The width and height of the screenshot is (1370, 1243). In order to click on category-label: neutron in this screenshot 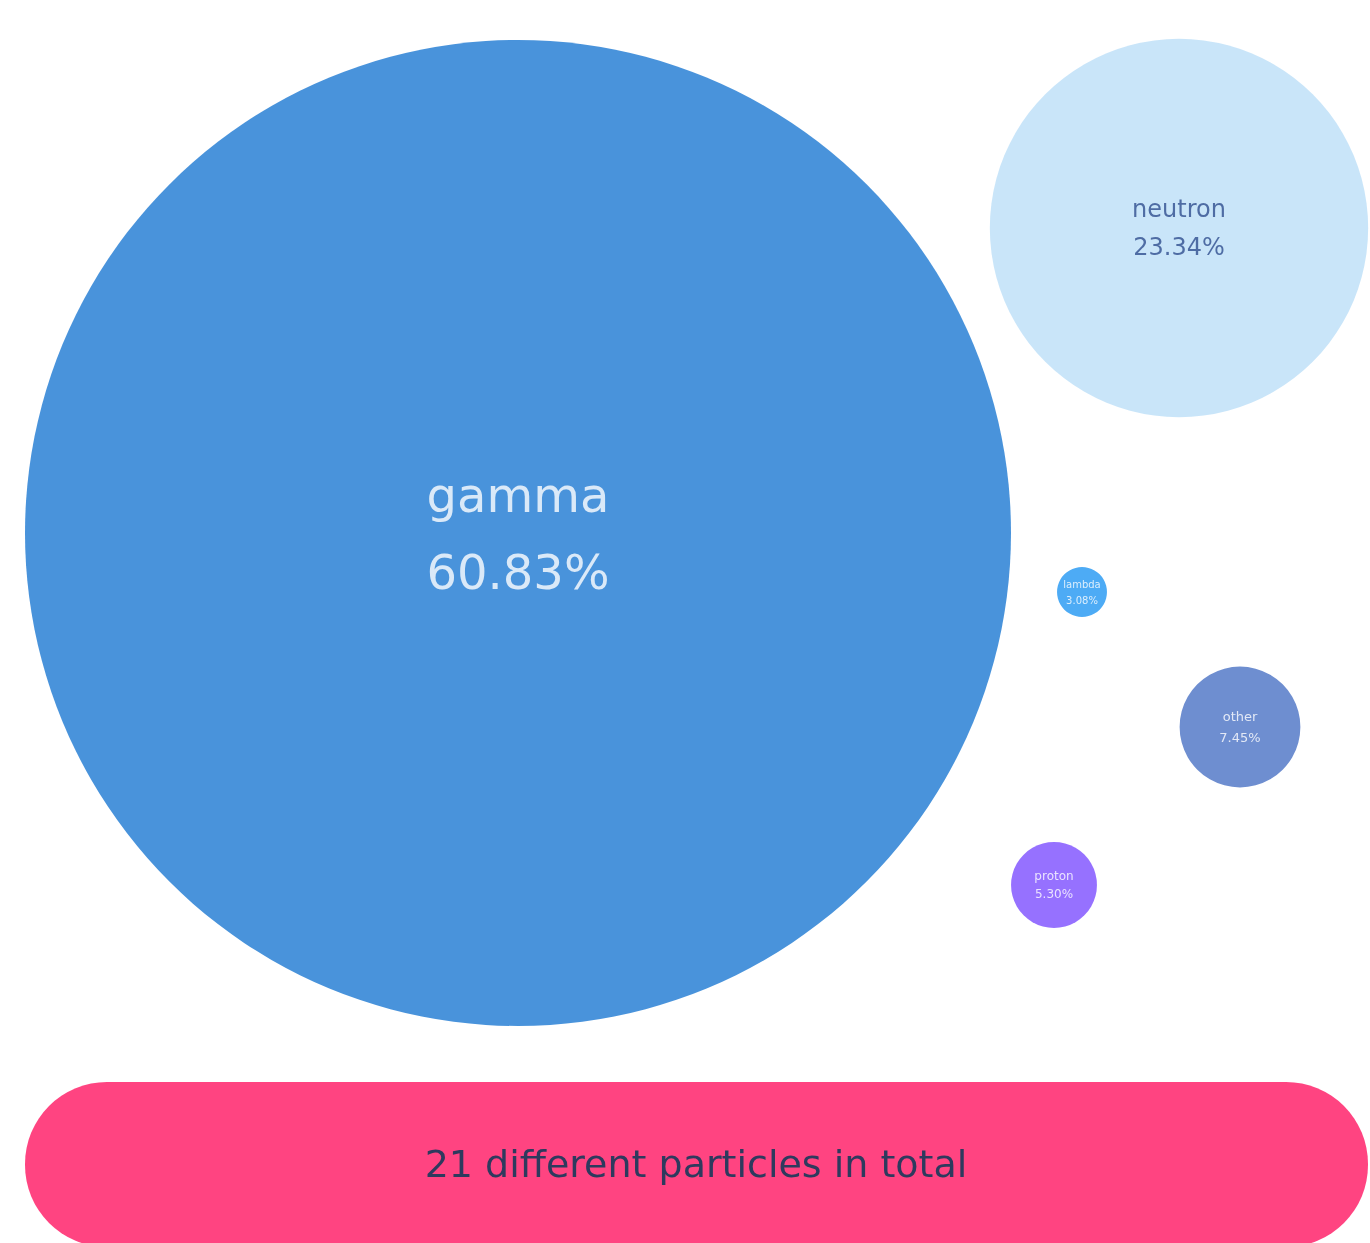, I will do `click(1179, 209)`.